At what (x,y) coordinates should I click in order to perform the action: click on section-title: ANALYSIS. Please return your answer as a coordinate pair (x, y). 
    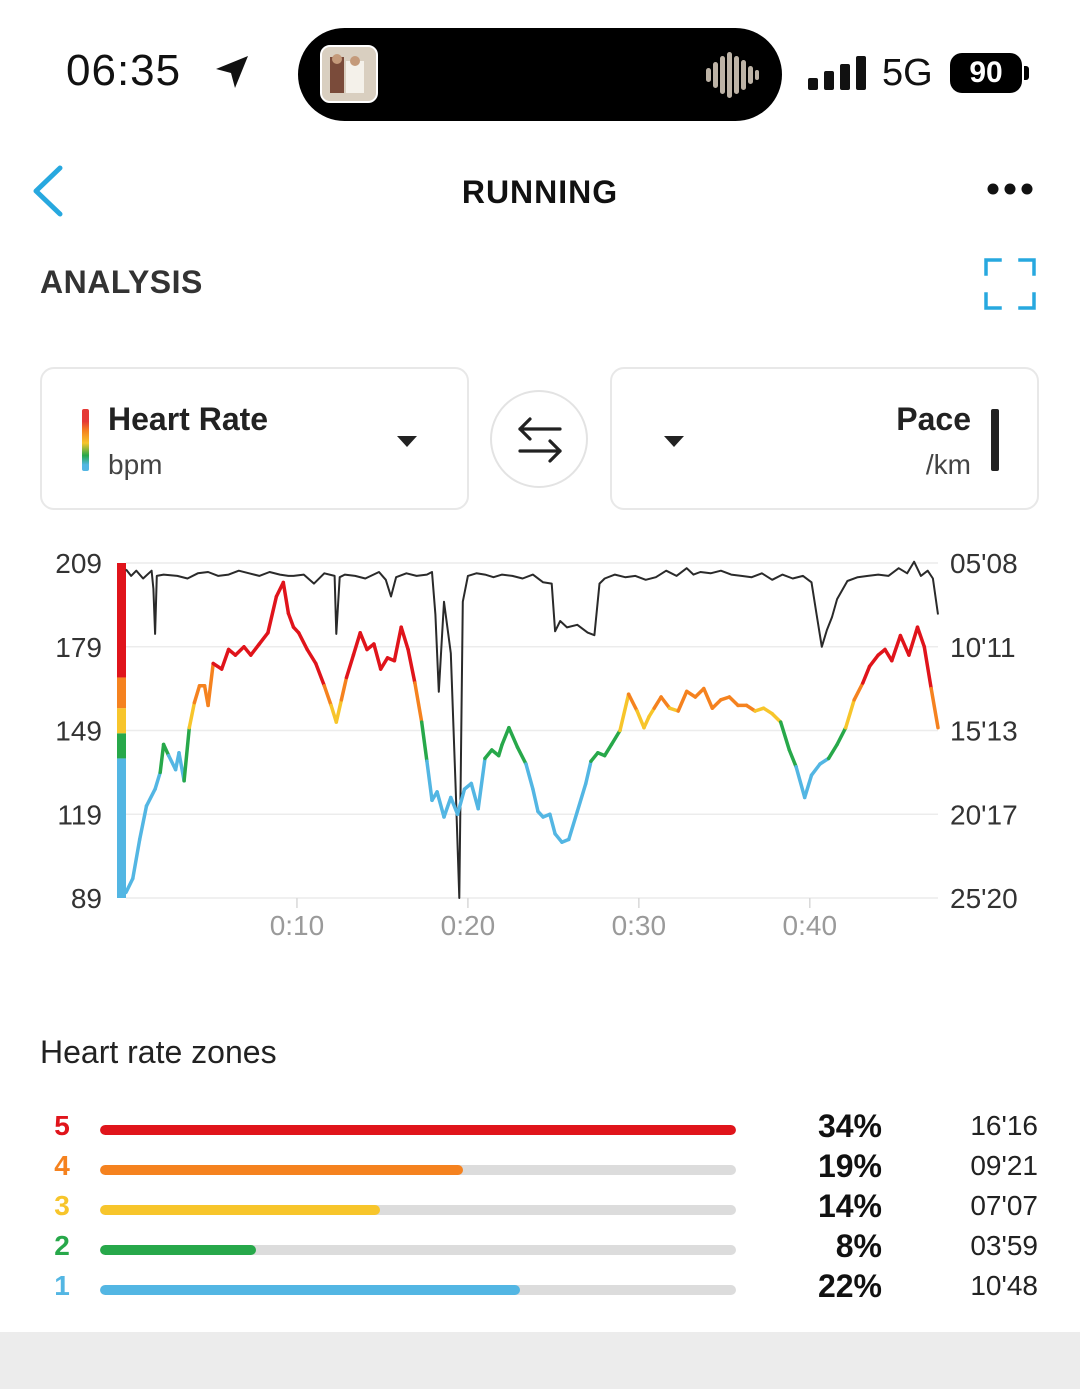
    Looking at the image, I should click on (121, 282).